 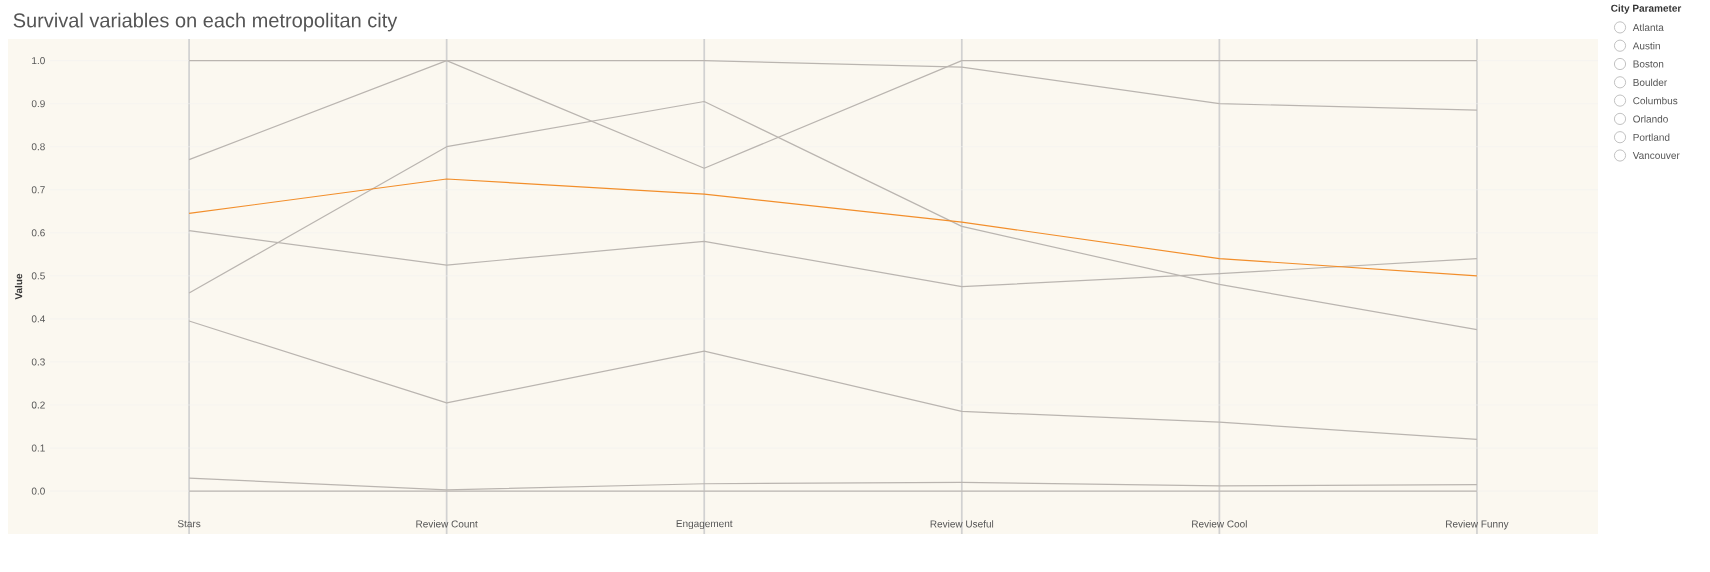 What do you see at coordinates (38, 147) in the screenshot?
I see `y-tick-label: 0.8` at bounding box center [38, 147].